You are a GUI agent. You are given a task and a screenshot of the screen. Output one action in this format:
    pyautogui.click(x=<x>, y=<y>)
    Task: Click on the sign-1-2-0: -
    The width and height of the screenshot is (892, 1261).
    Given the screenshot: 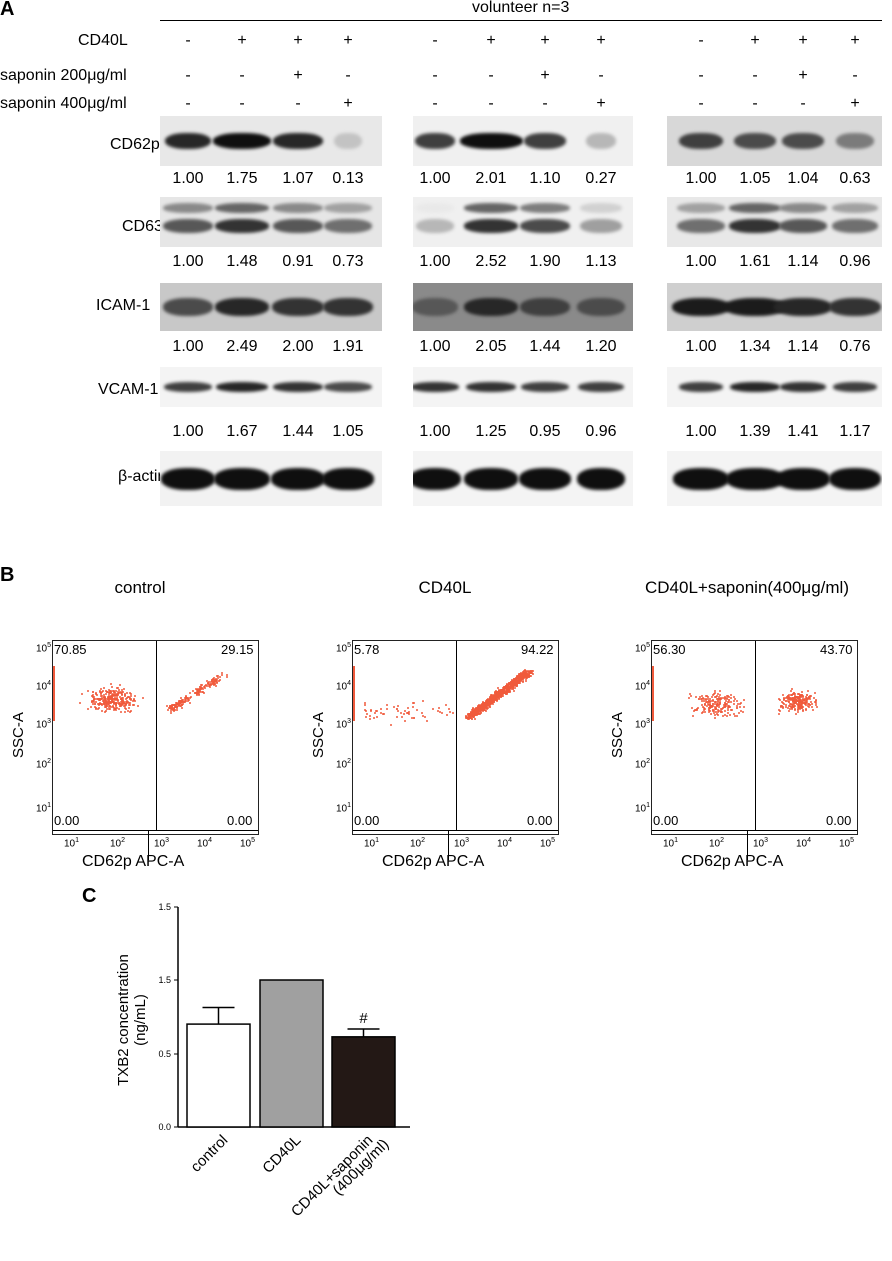 What is the action you would take?
    pyautogui.click(x=701, y=75)
    